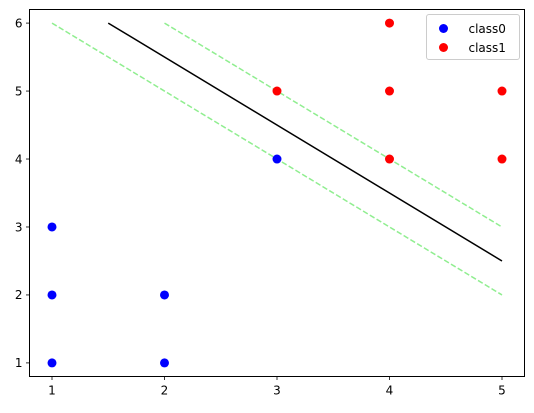 The width and height of the screenshot is (534, 413). Describe the element at coordinates (165, 391) in the screenshot. I see `x-tick-label: 2` at that location.